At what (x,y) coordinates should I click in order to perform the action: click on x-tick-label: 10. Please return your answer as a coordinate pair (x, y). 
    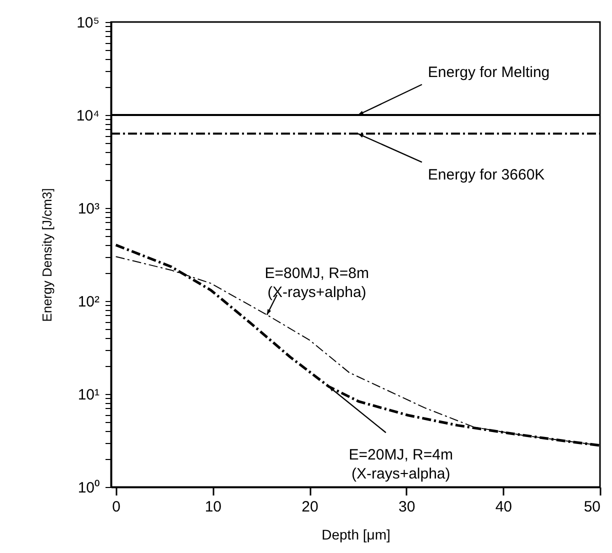
    Looking at the image, I should click on (213, 507).